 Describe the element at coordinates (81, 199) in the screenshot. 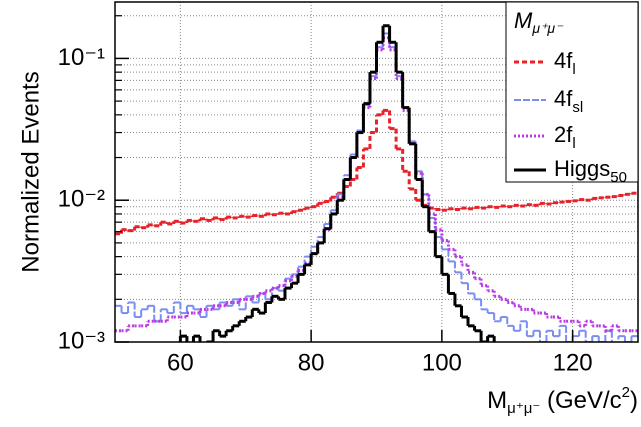

I see `y-tick-label: 10⁻²` at that location.